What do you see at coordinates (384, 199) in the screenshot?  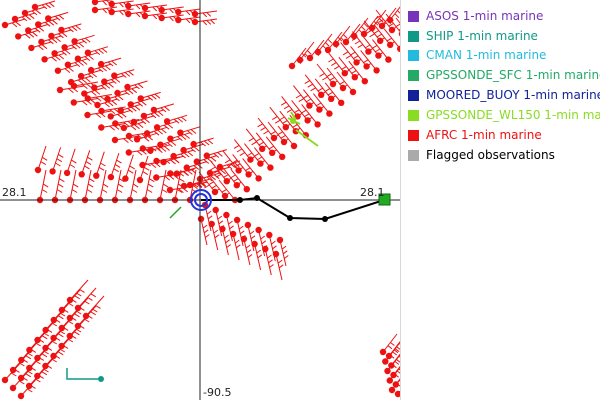 I see `station-marker-icon` at bounding box center [384, 199].